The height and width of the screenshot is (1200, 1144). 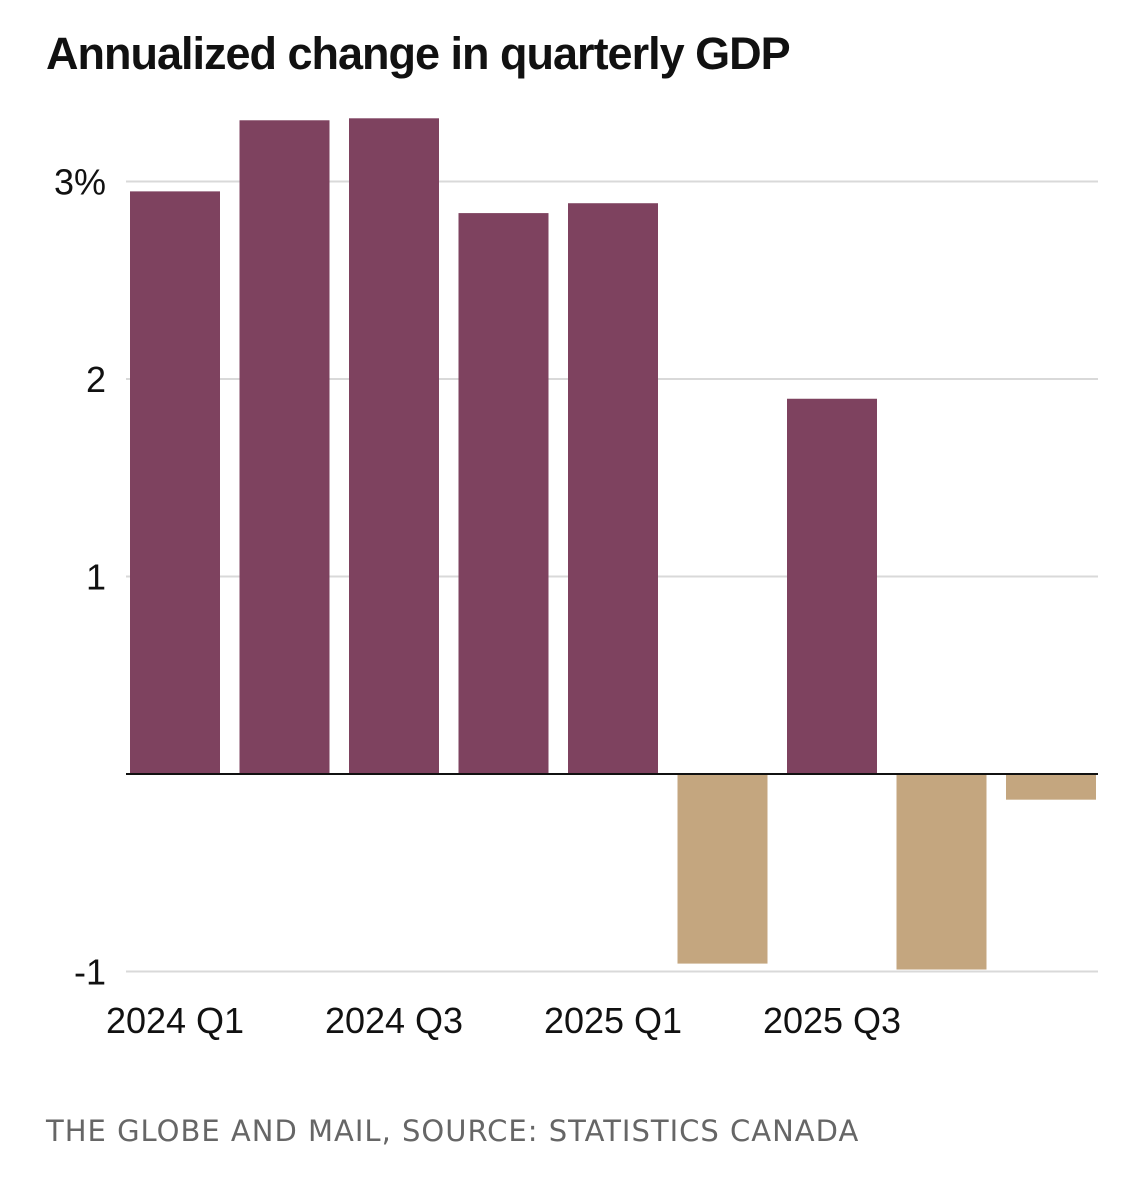 What do you see at coordinates (175, 482) in the screenshot?
I see `bar-2024-q1` at bounding box center [175, 482].